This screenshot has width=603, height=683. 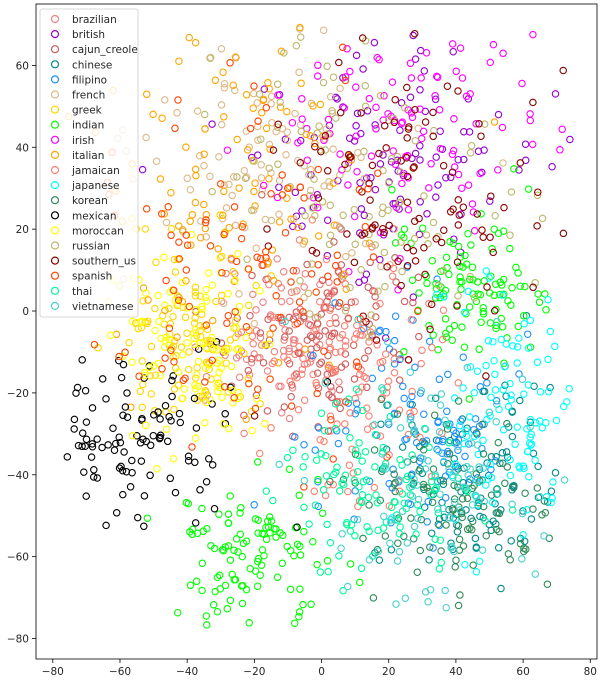 I want to click on legend-label-vietnamese: vietnamese, so click(x=102, y=307).